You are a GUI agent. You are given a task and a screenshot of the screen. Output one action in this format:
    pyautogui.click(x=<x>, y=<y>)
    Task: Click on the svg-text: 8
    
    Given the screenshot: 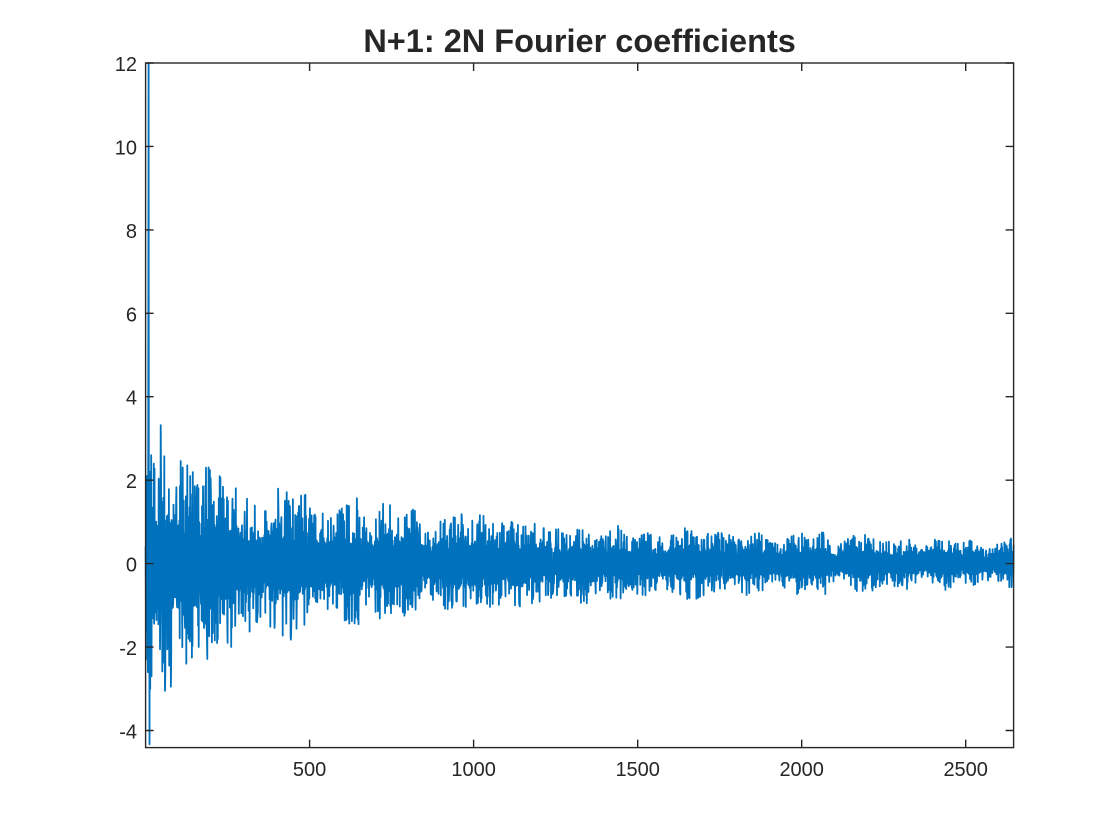 What is the action you would take?
    pyautogui.click(x=131, y=232)
    